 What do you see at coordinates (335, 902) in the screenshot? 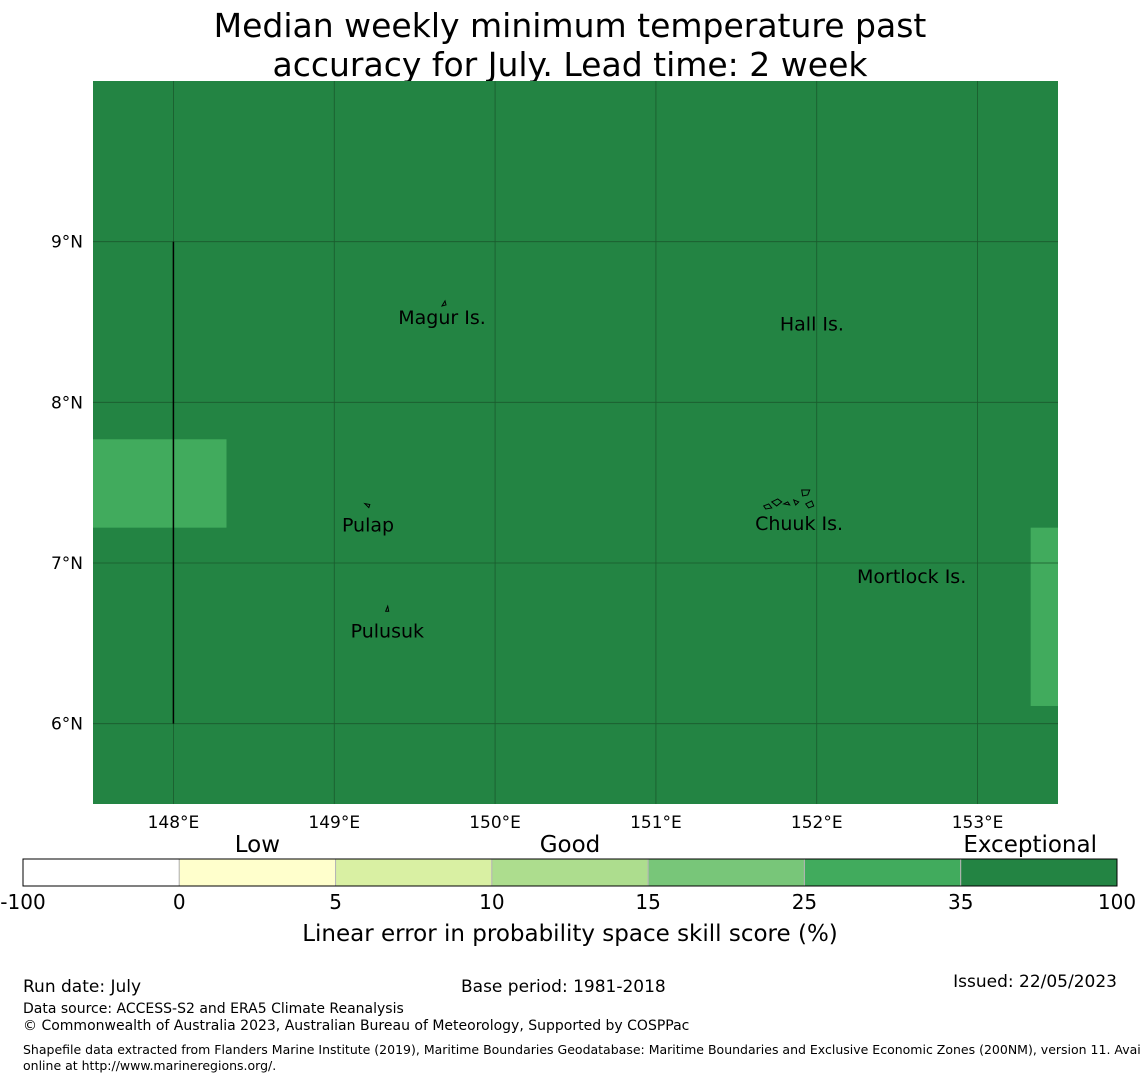
I see `colorbar-tick-label: 5` at bounding box center [335, 902].